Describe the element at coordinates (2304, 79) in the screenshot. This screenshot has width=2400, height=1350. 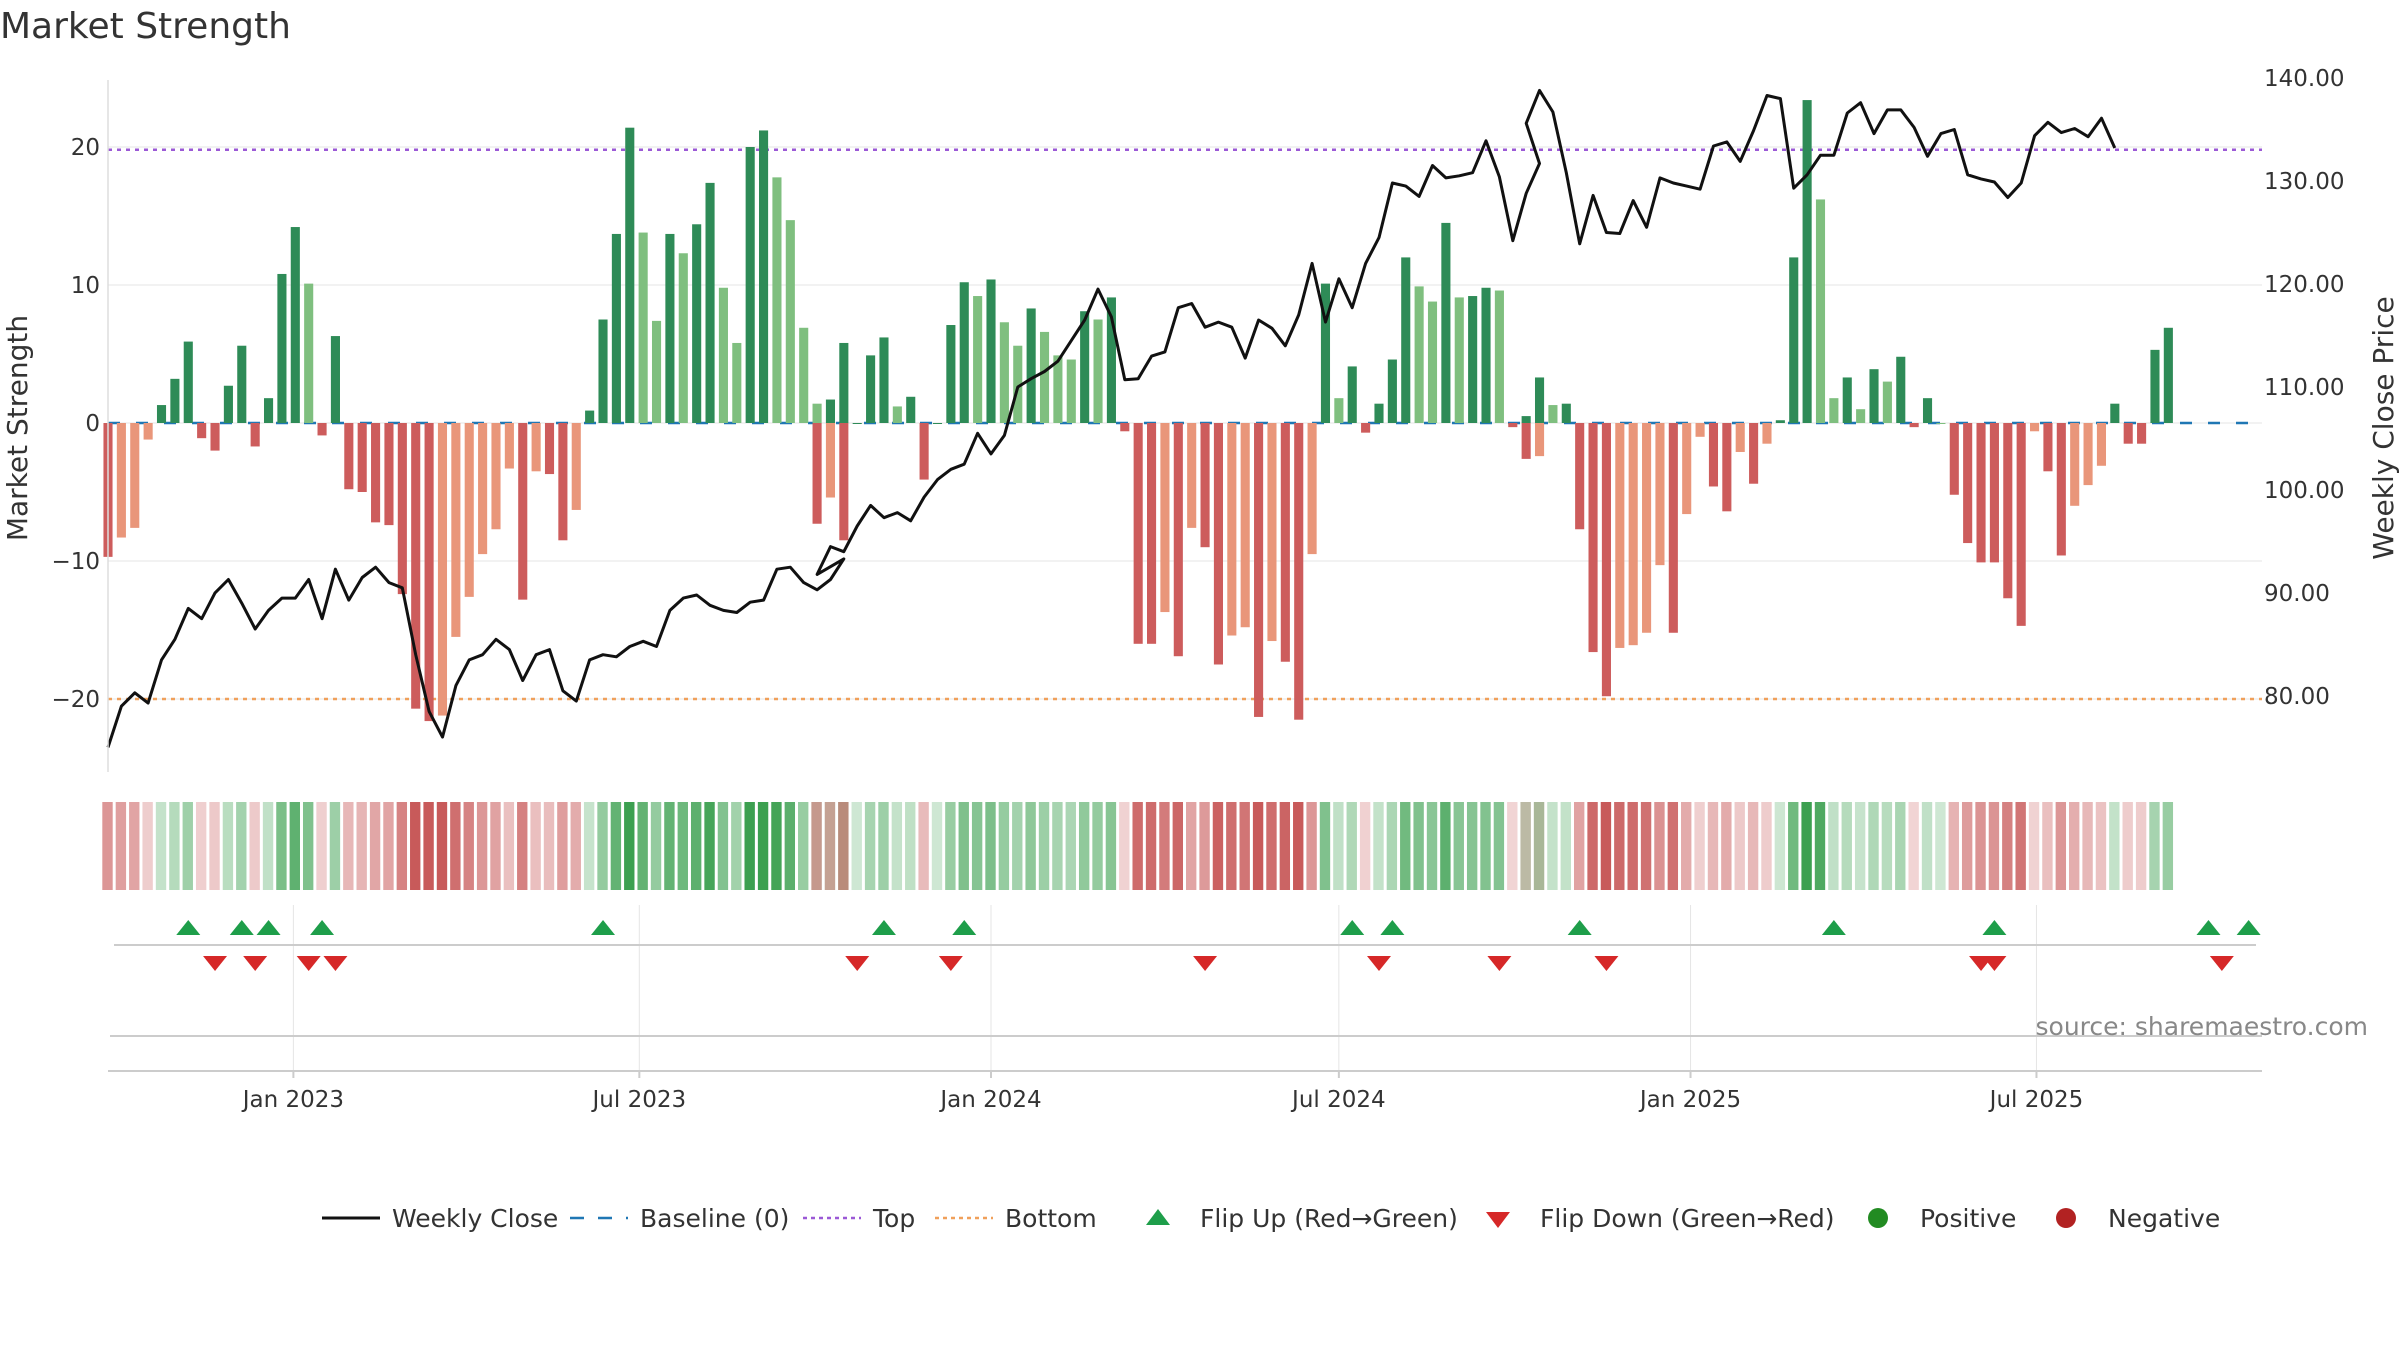
I see `right-tick-label: 140.00` at that location.